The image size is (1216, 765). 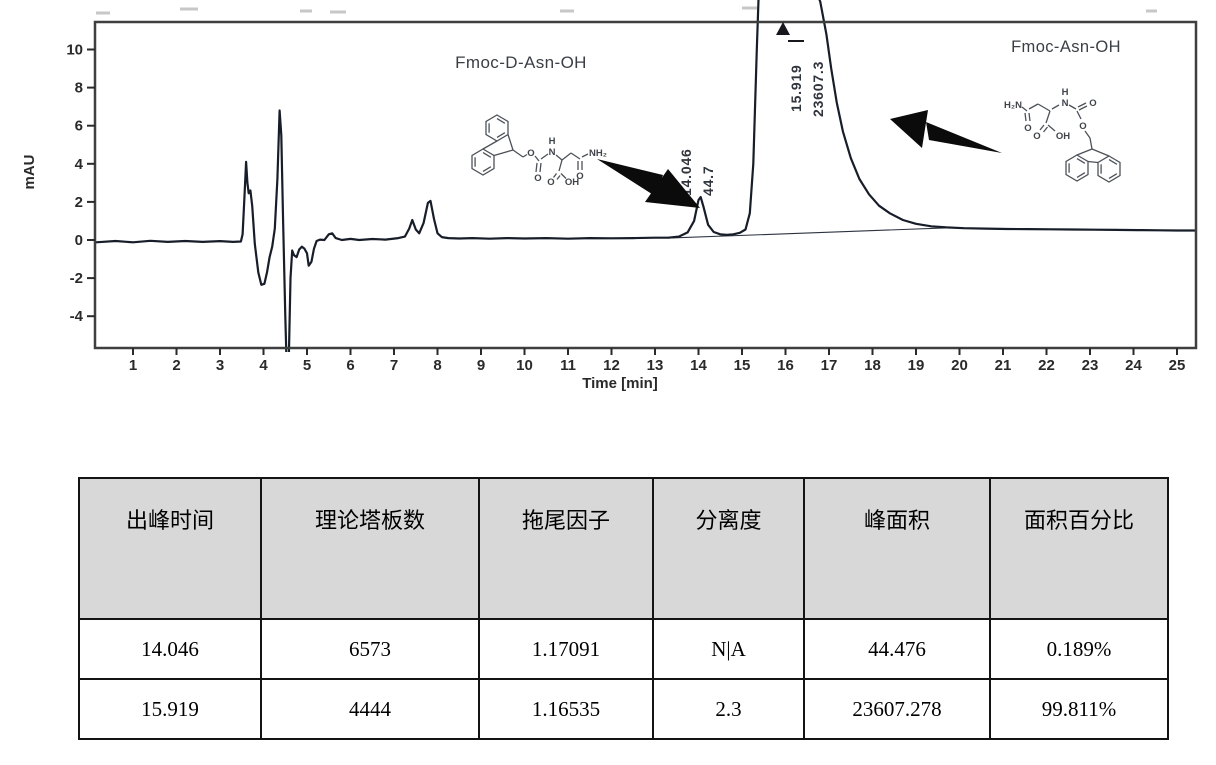 What do you see at coordinates (481, 365) in the screenshot?
I see `x-tick-label: 9` at bounding box center [481, 365].